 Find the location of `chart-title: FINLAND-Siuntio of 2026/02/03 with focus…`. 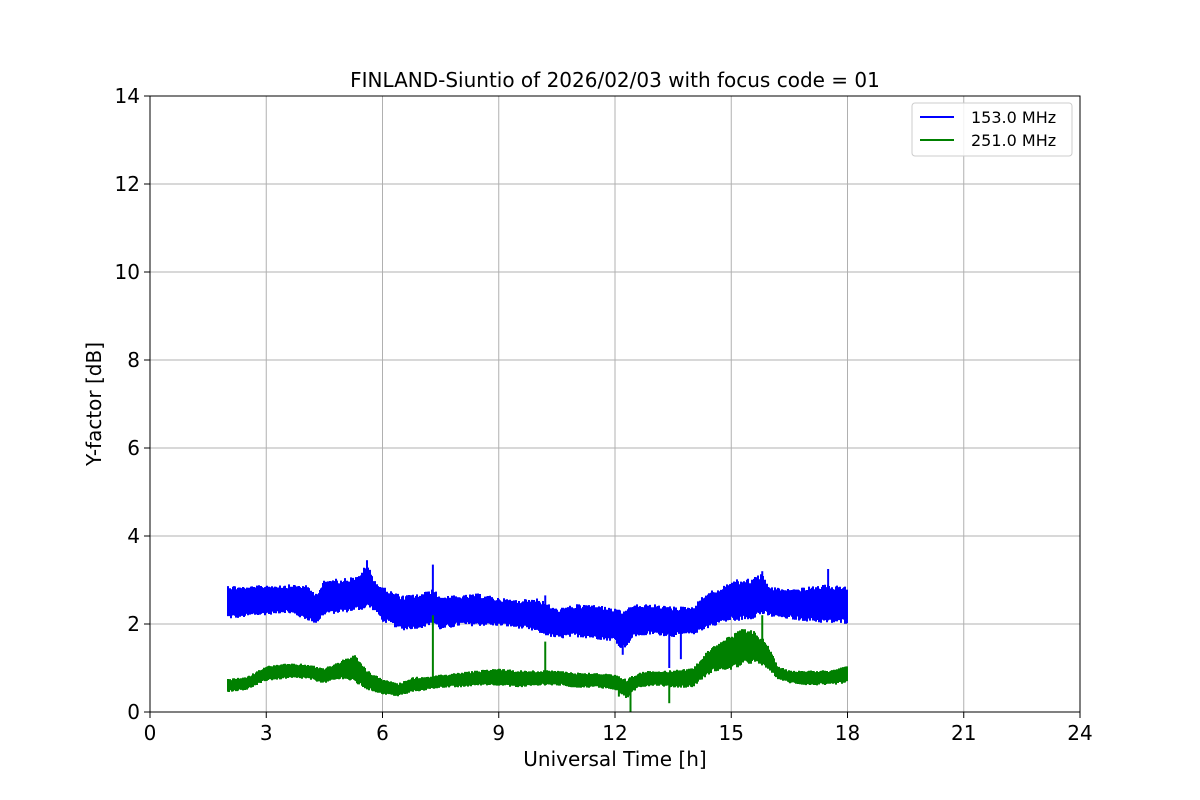

chart-title: FINLAND-Siuntio of 2026/02/03 with focus… is located at coordinates (615, 80).